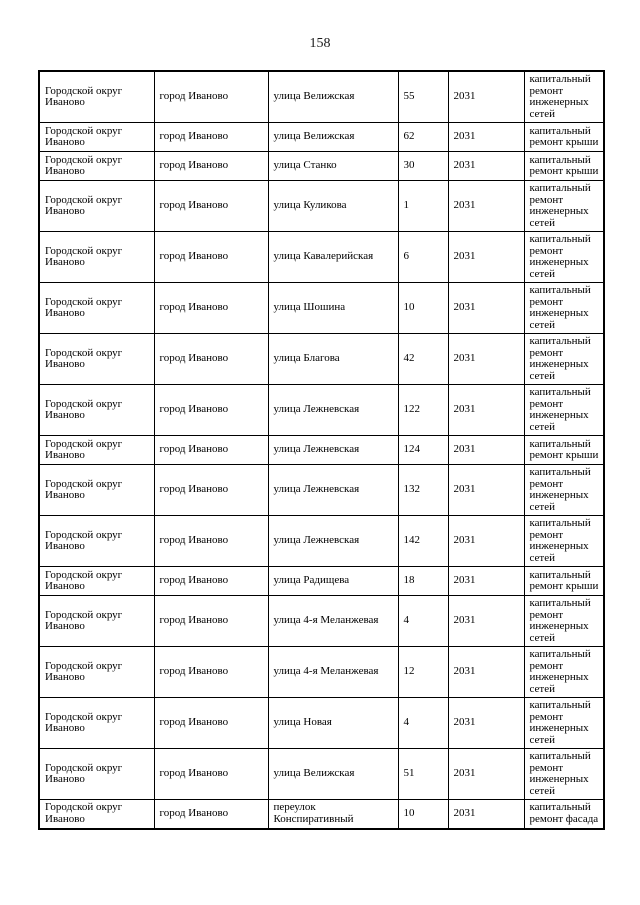 Image resolution: width=640 pixels, height=905 pixels. What do you see at coordinates (333, 621) in the screenshot?
I see `cell-street: улица 4-я Меланжевая` at bounding box center [333, 621].